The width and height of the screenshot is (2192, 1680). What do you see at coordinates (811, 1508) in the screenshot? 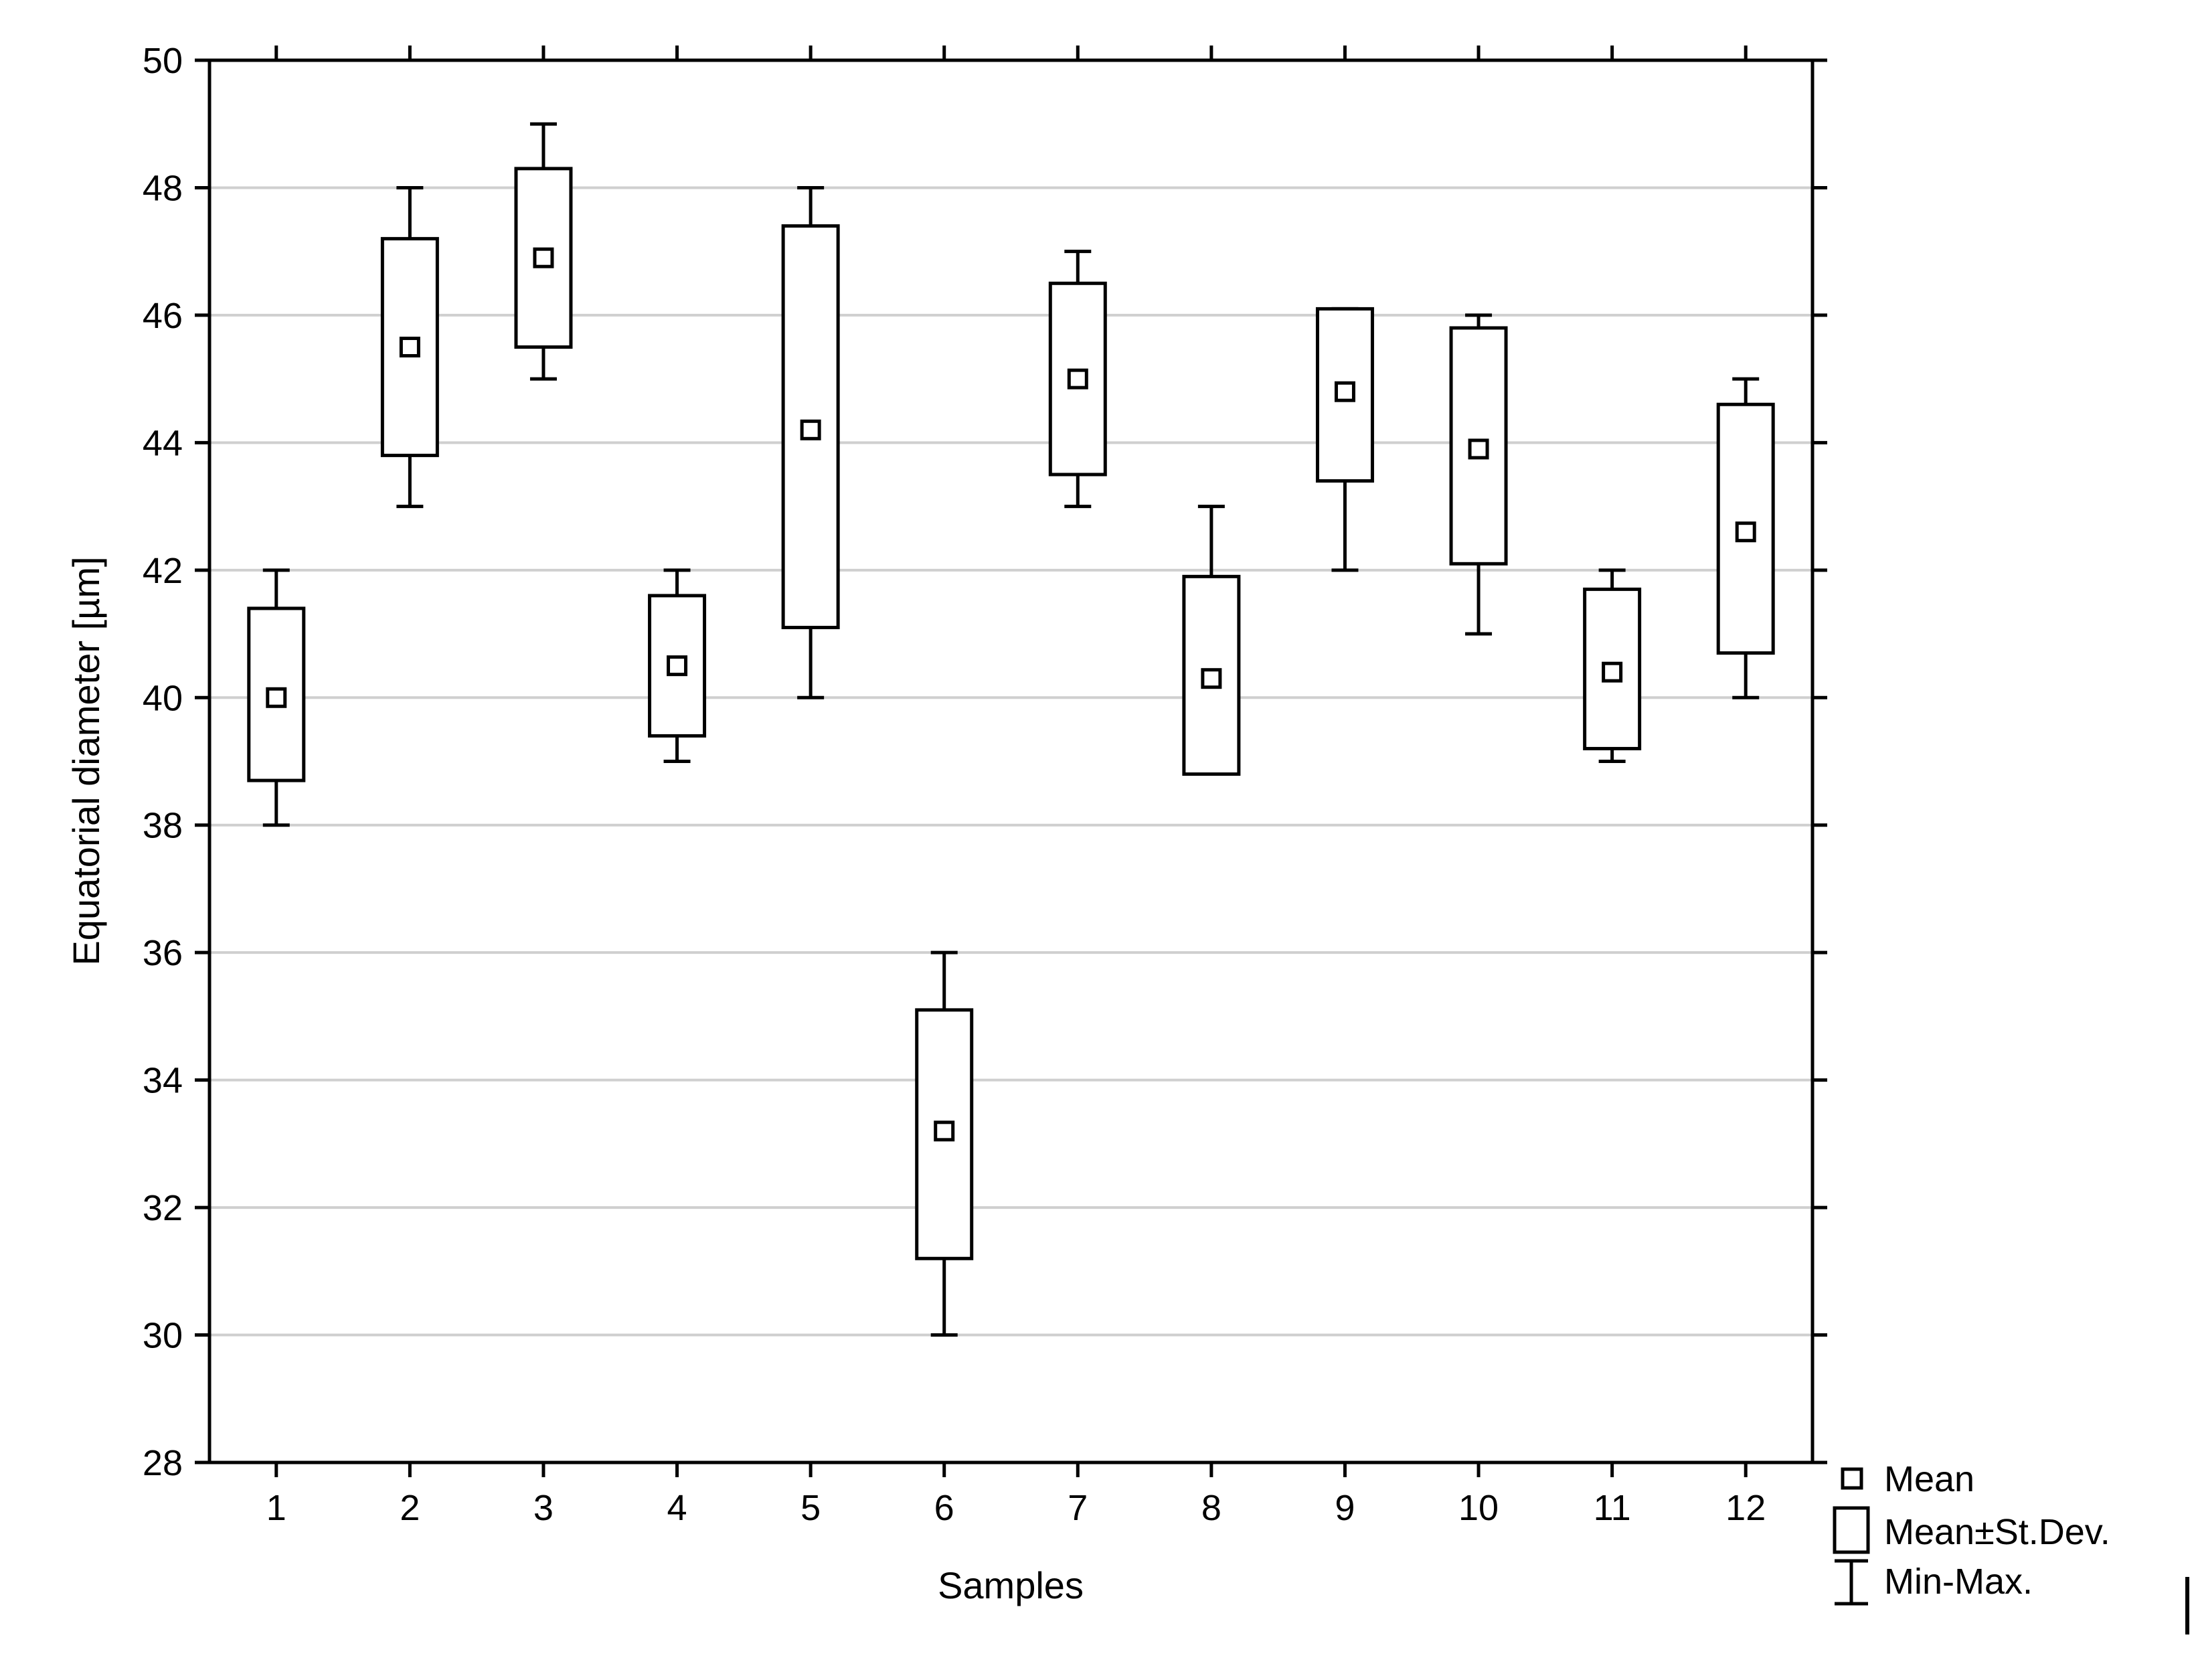
I see `x-tick-label-5: 5` at bounding box center [811, 1508].